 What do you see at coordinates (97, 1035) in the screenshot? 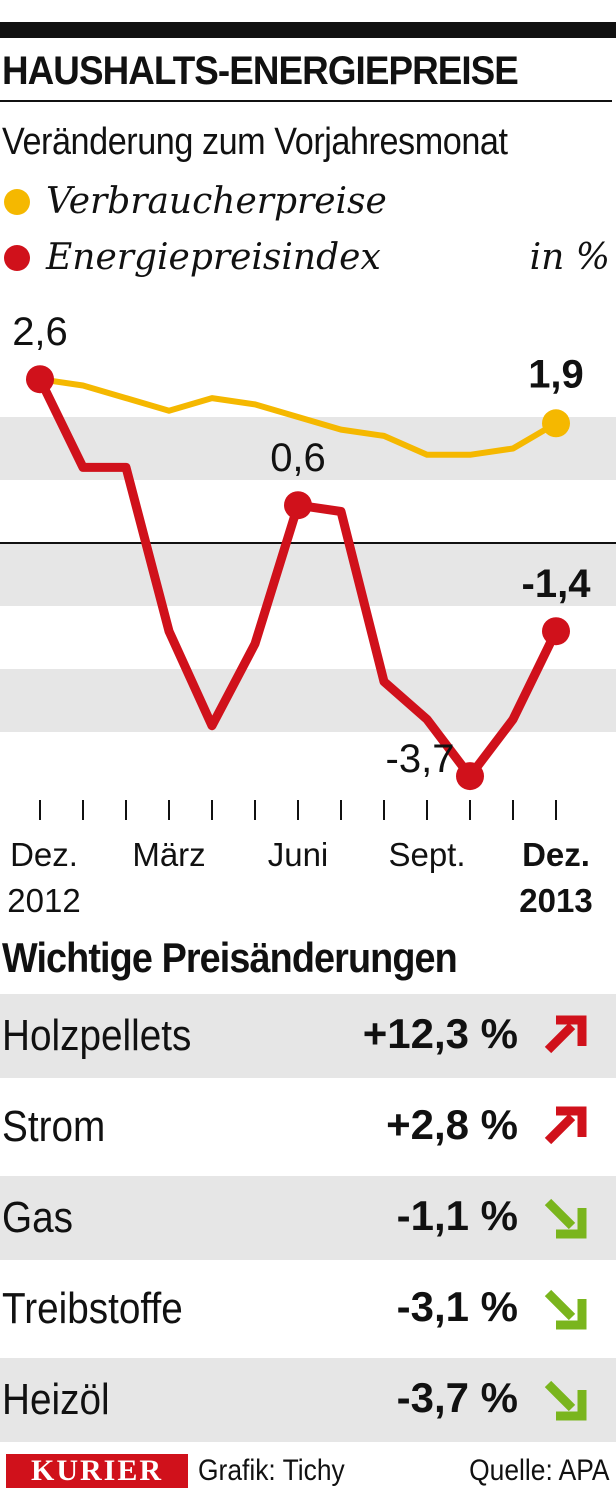
I see `price-row-name: Holzpellets` at bounding box center [97, 1035].